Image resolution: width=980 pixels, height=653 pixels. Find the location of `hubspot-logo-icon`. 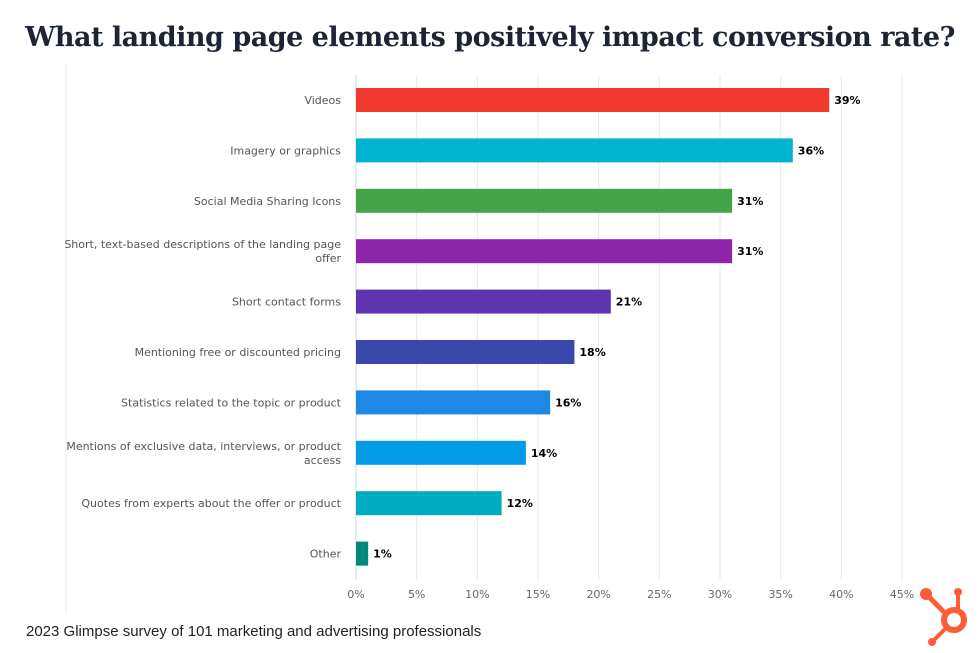

hubspot-logo-icon is located at coordinates (943, 617).